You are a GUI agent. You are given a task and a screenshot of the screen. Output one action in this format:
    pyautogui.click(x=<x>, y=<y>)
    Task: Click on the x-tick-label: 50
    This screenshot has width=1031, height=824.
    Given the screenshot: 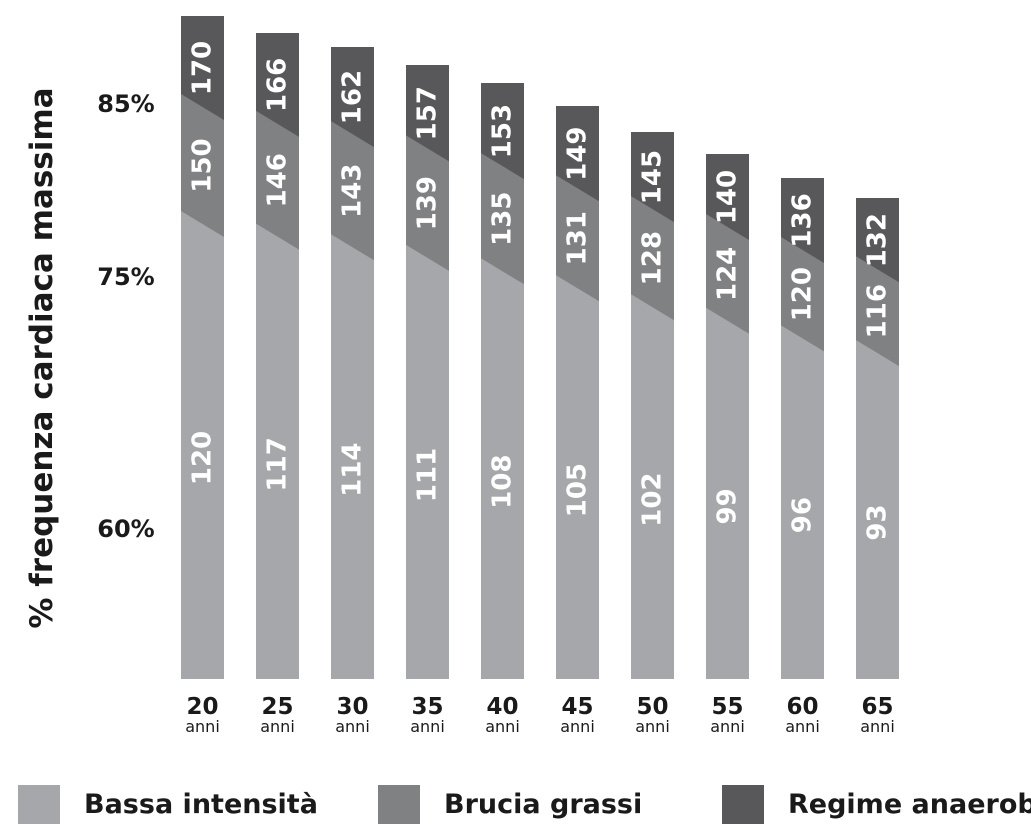 What is the action you would take?
    pyautogui.click(x=652, y=707)
    